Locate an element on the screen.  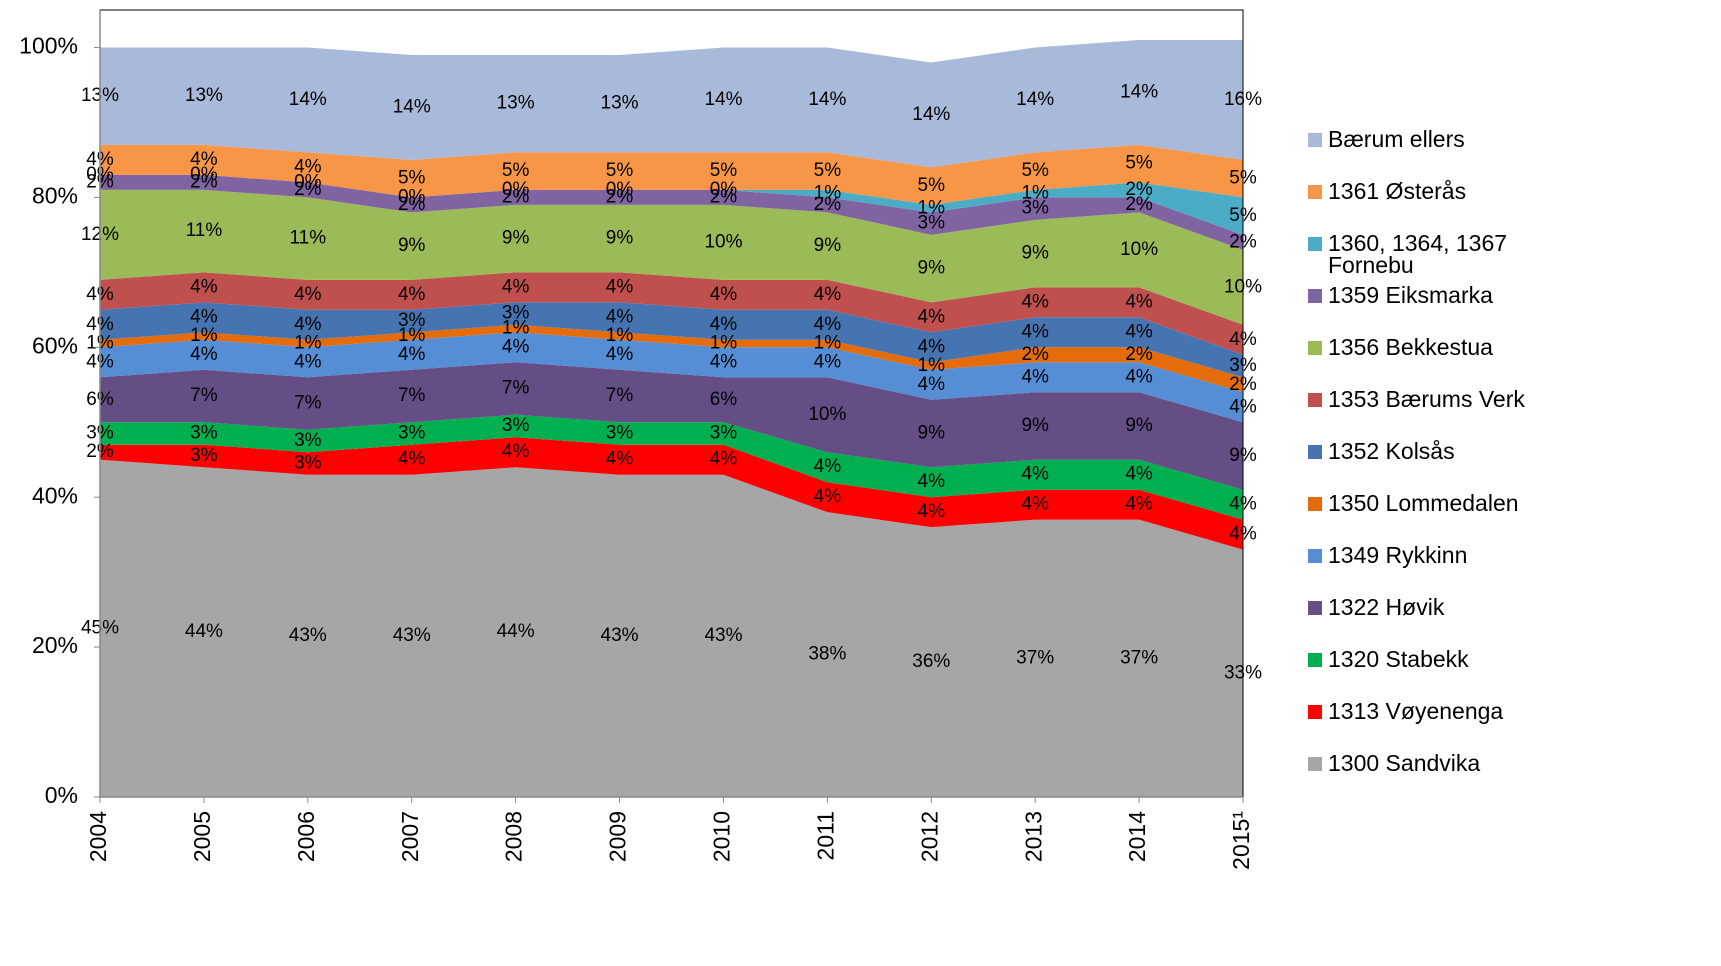
data-label: 13% is located at coordinates (620, 103).